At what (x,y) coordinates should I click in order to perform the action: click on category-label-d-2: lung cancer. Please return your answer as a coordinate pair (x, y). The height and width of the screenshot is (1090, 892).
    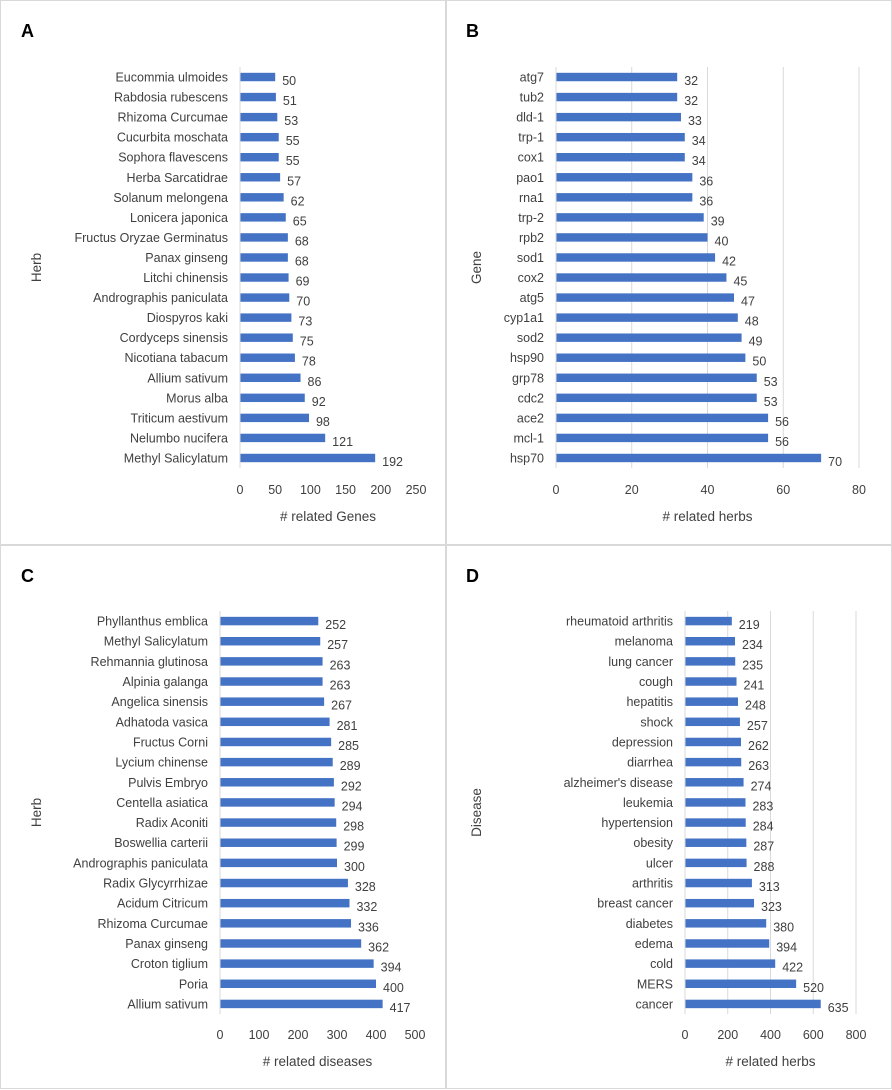
    Looking at the image, I should click on (640, 662).